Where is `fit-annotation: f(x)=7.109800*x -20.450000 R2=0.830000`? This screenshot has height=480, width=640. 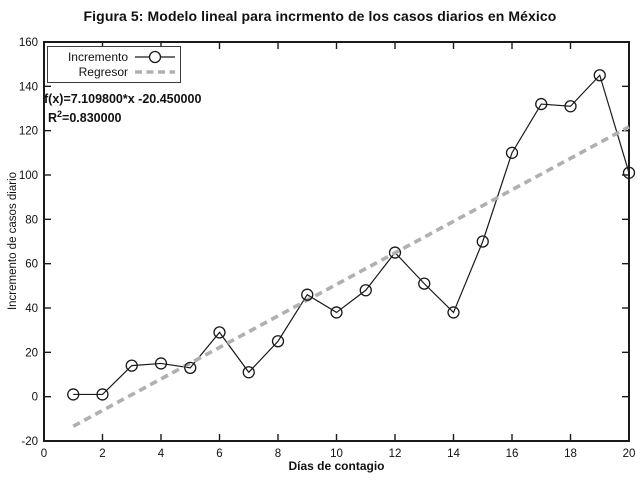
fit-annotation: f(x)=7.109800*x -20.450000 R2=0.830000 is located at coordinates (122, 109).